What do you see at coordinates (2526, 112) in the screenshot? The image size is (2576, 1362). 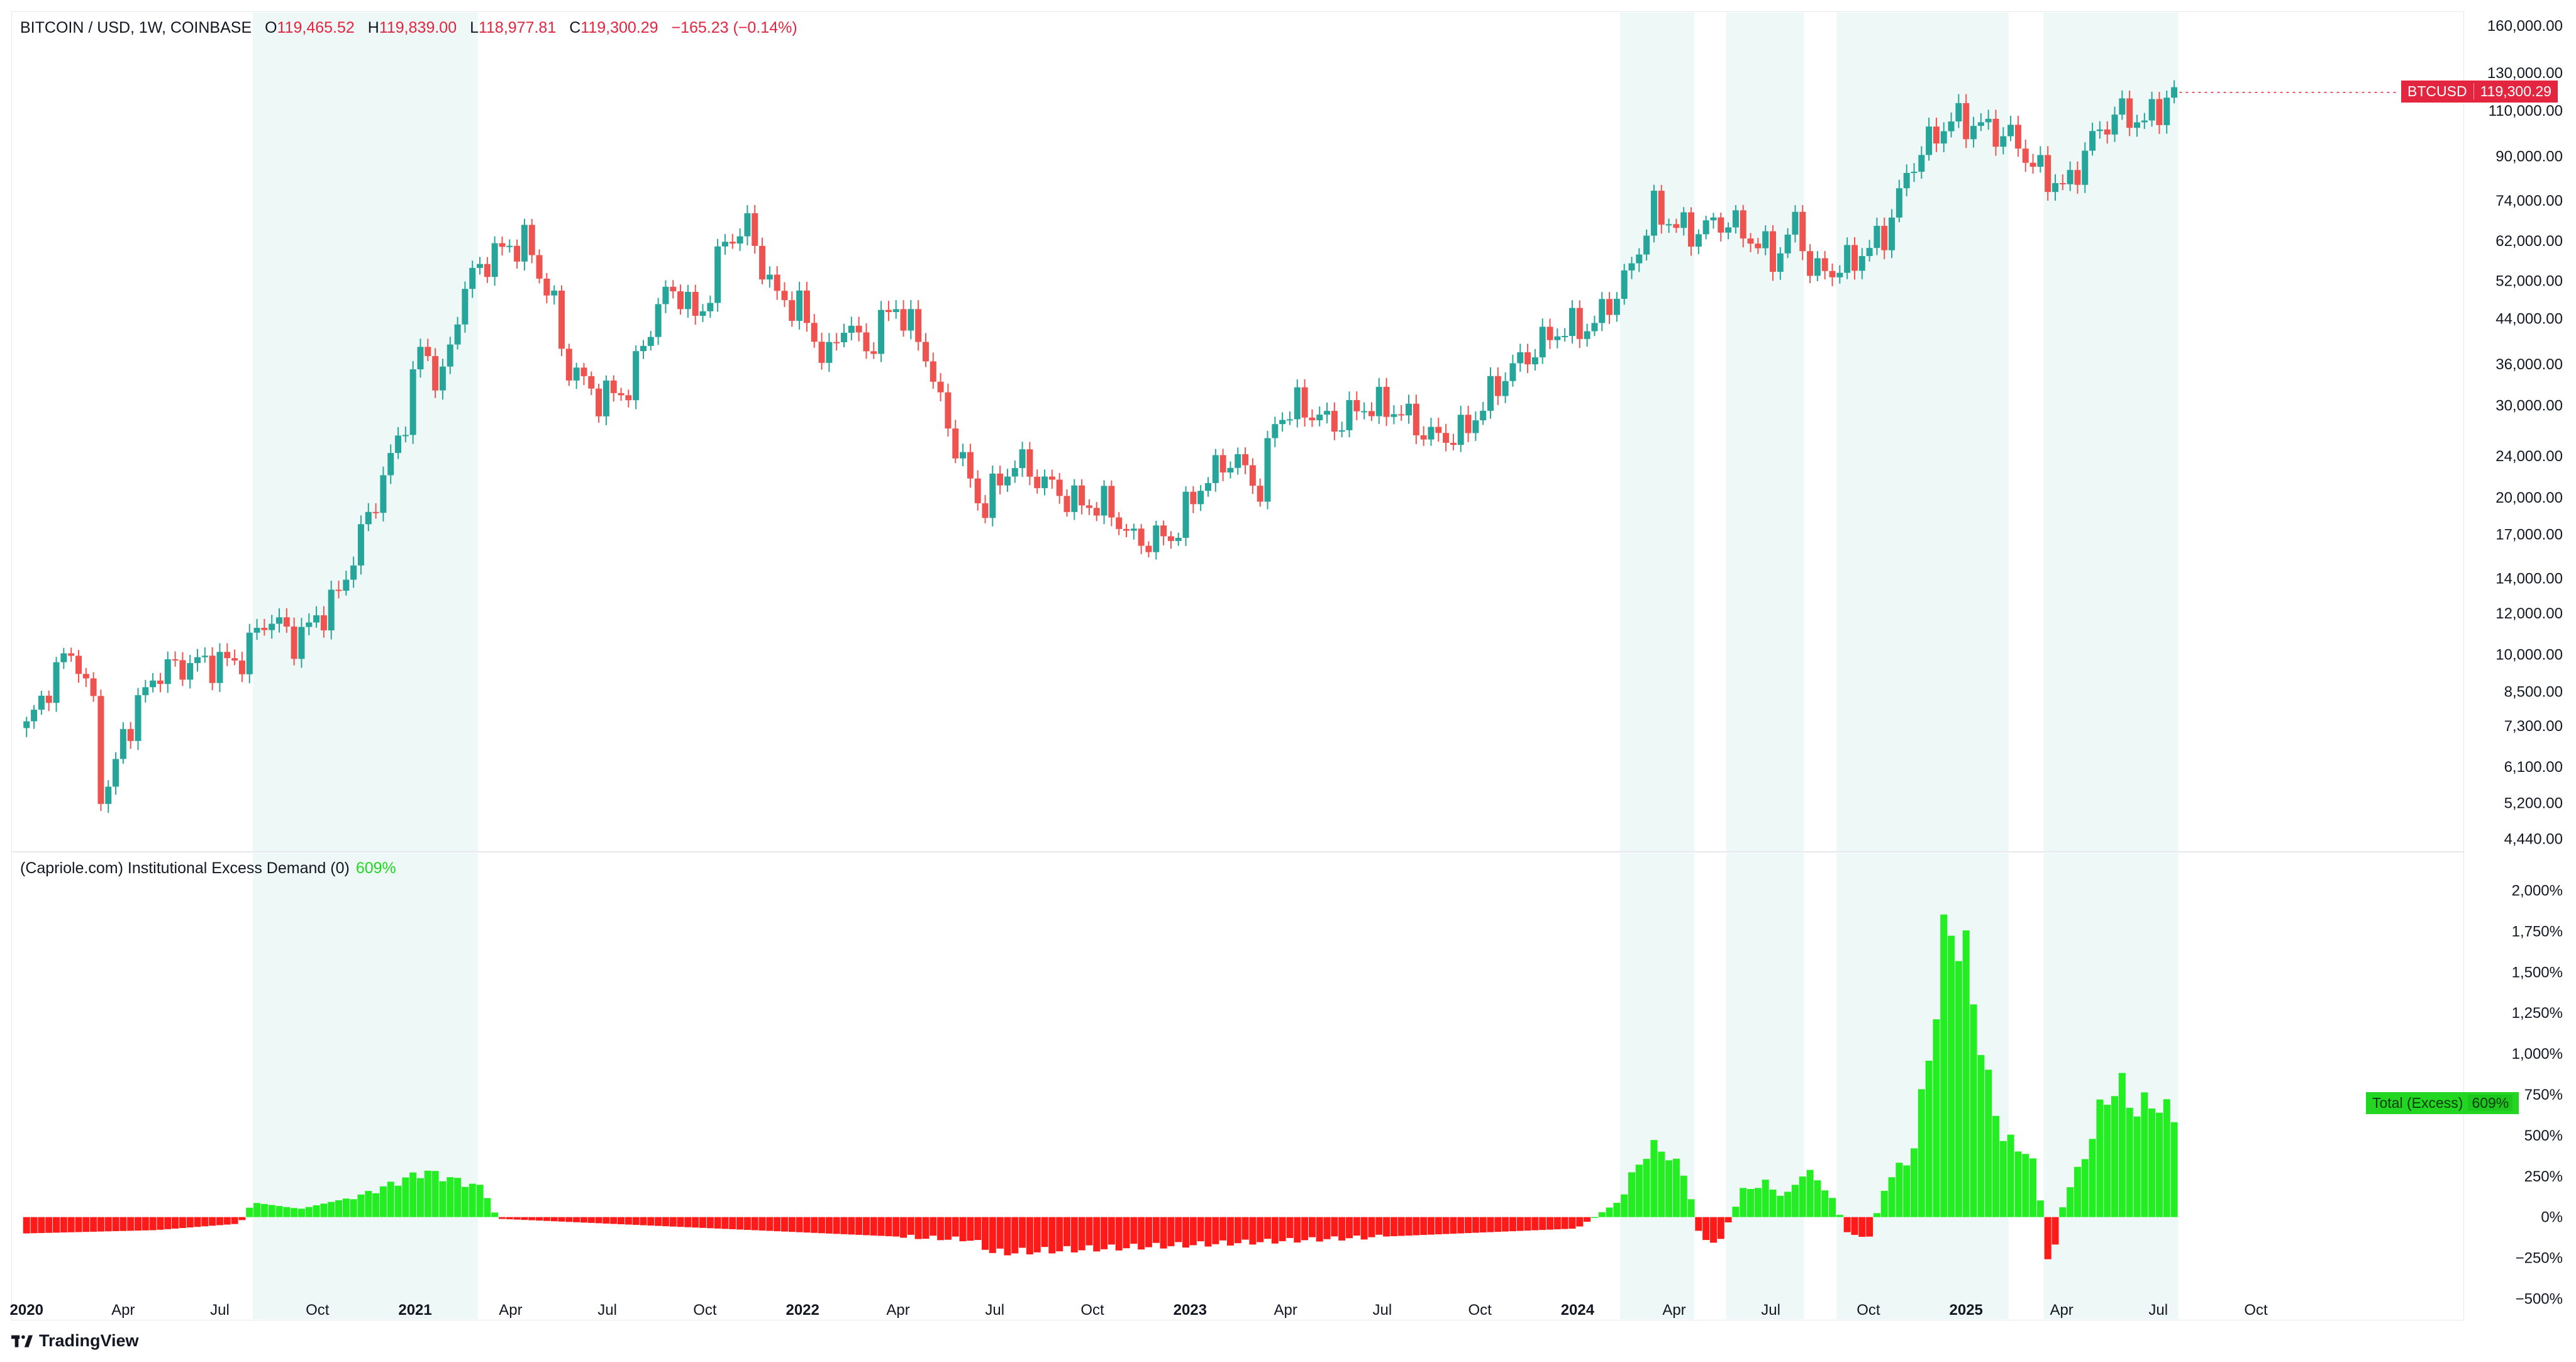 I see `price-axis-tick: 110,000.00` at bounding box center [2526, 112].